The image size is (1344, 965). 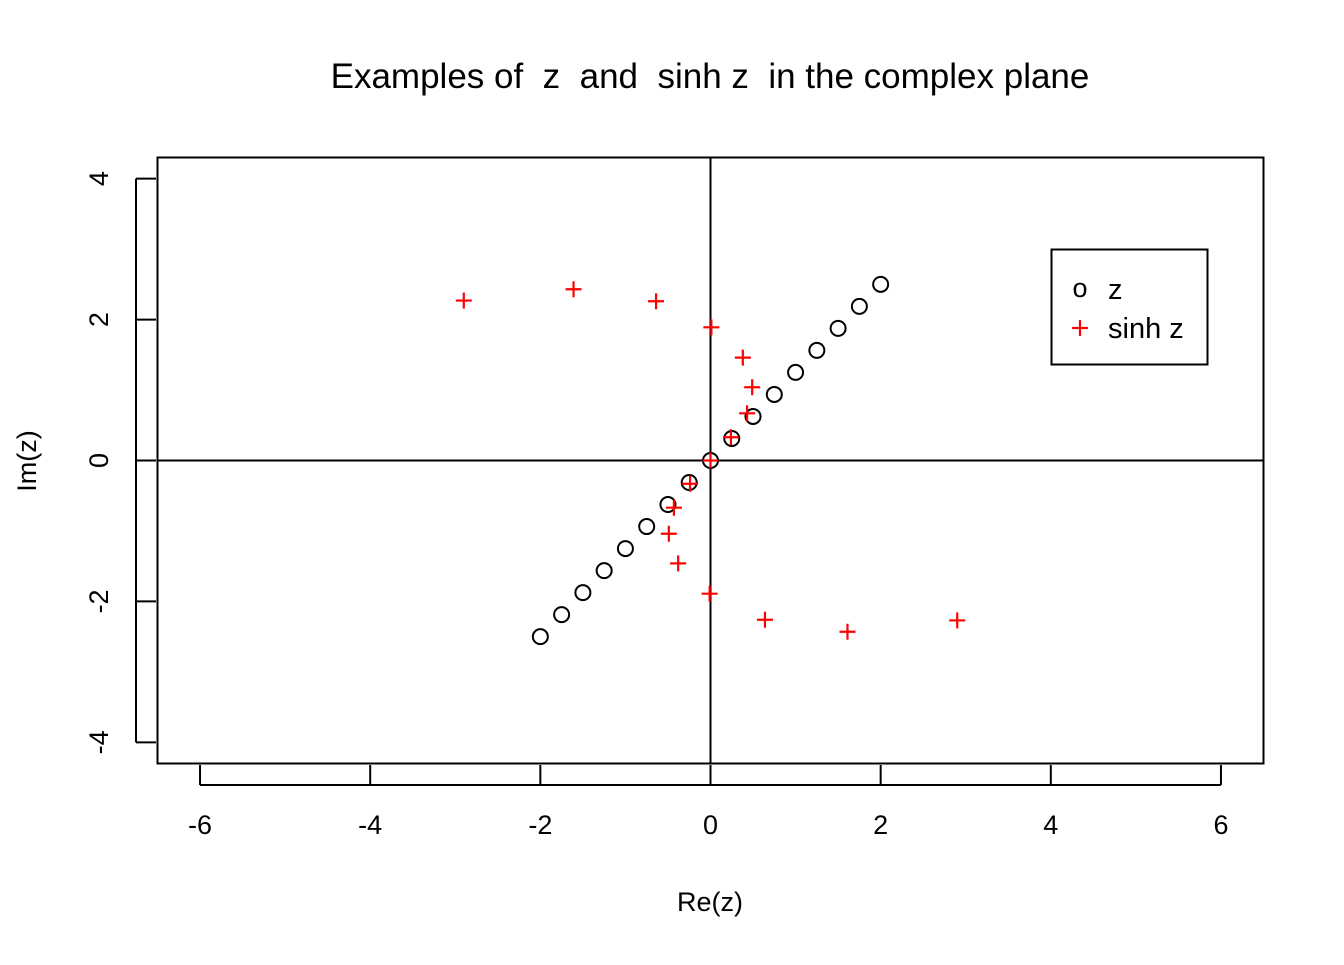 I want to click on x-tick-label: 0, so click(x=710, y=825).